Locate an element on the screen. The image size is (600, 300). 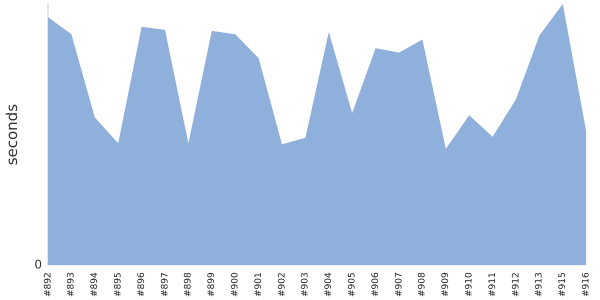
x-tick-label: #905 is located at coordinates (353, 285).